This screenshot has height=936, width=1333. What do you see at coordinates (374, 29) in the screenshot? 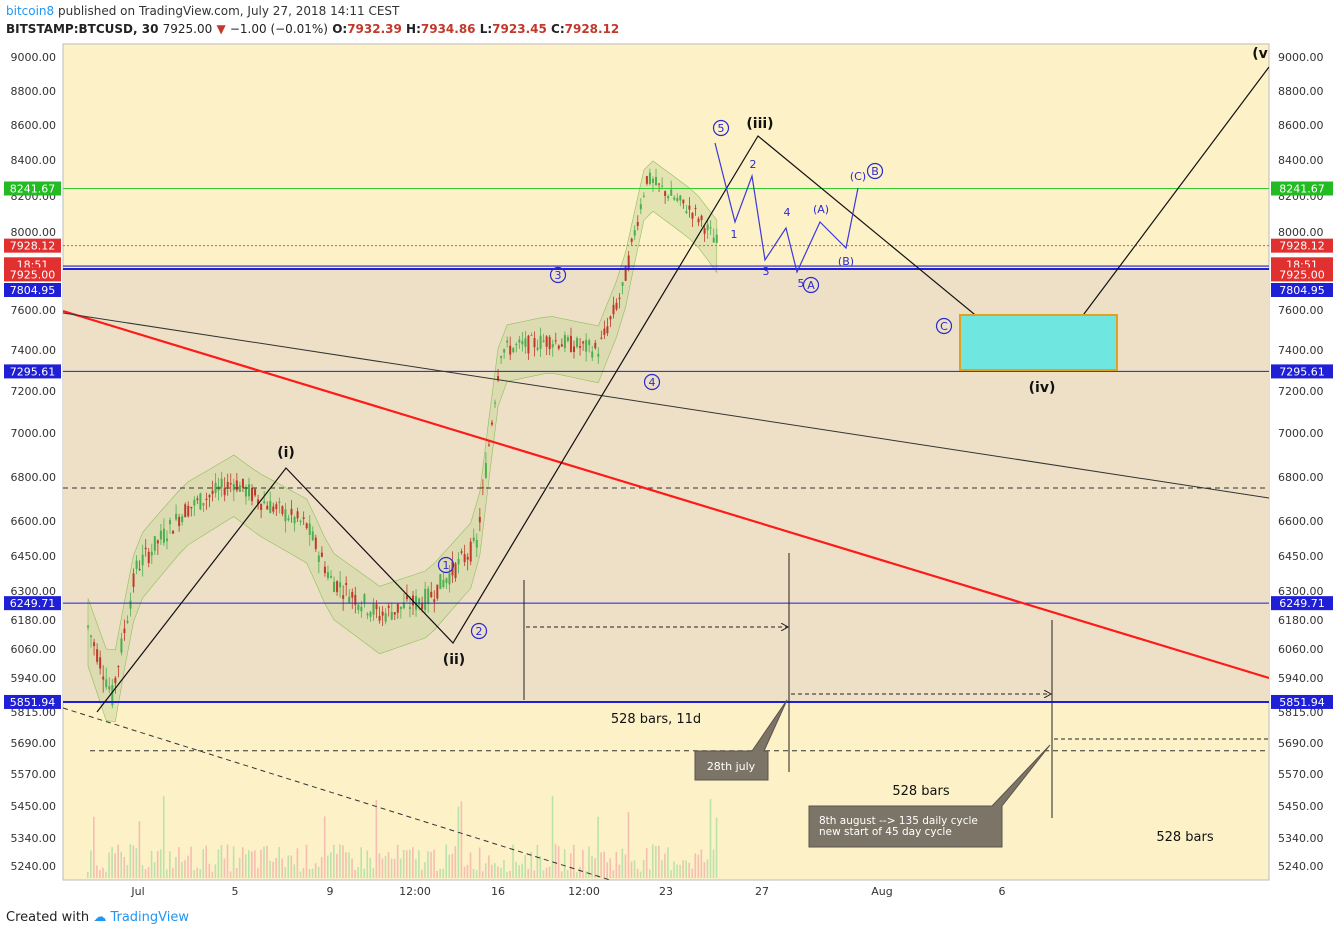
I see `open-value: 7932.39` at bounding box center [374, 29].